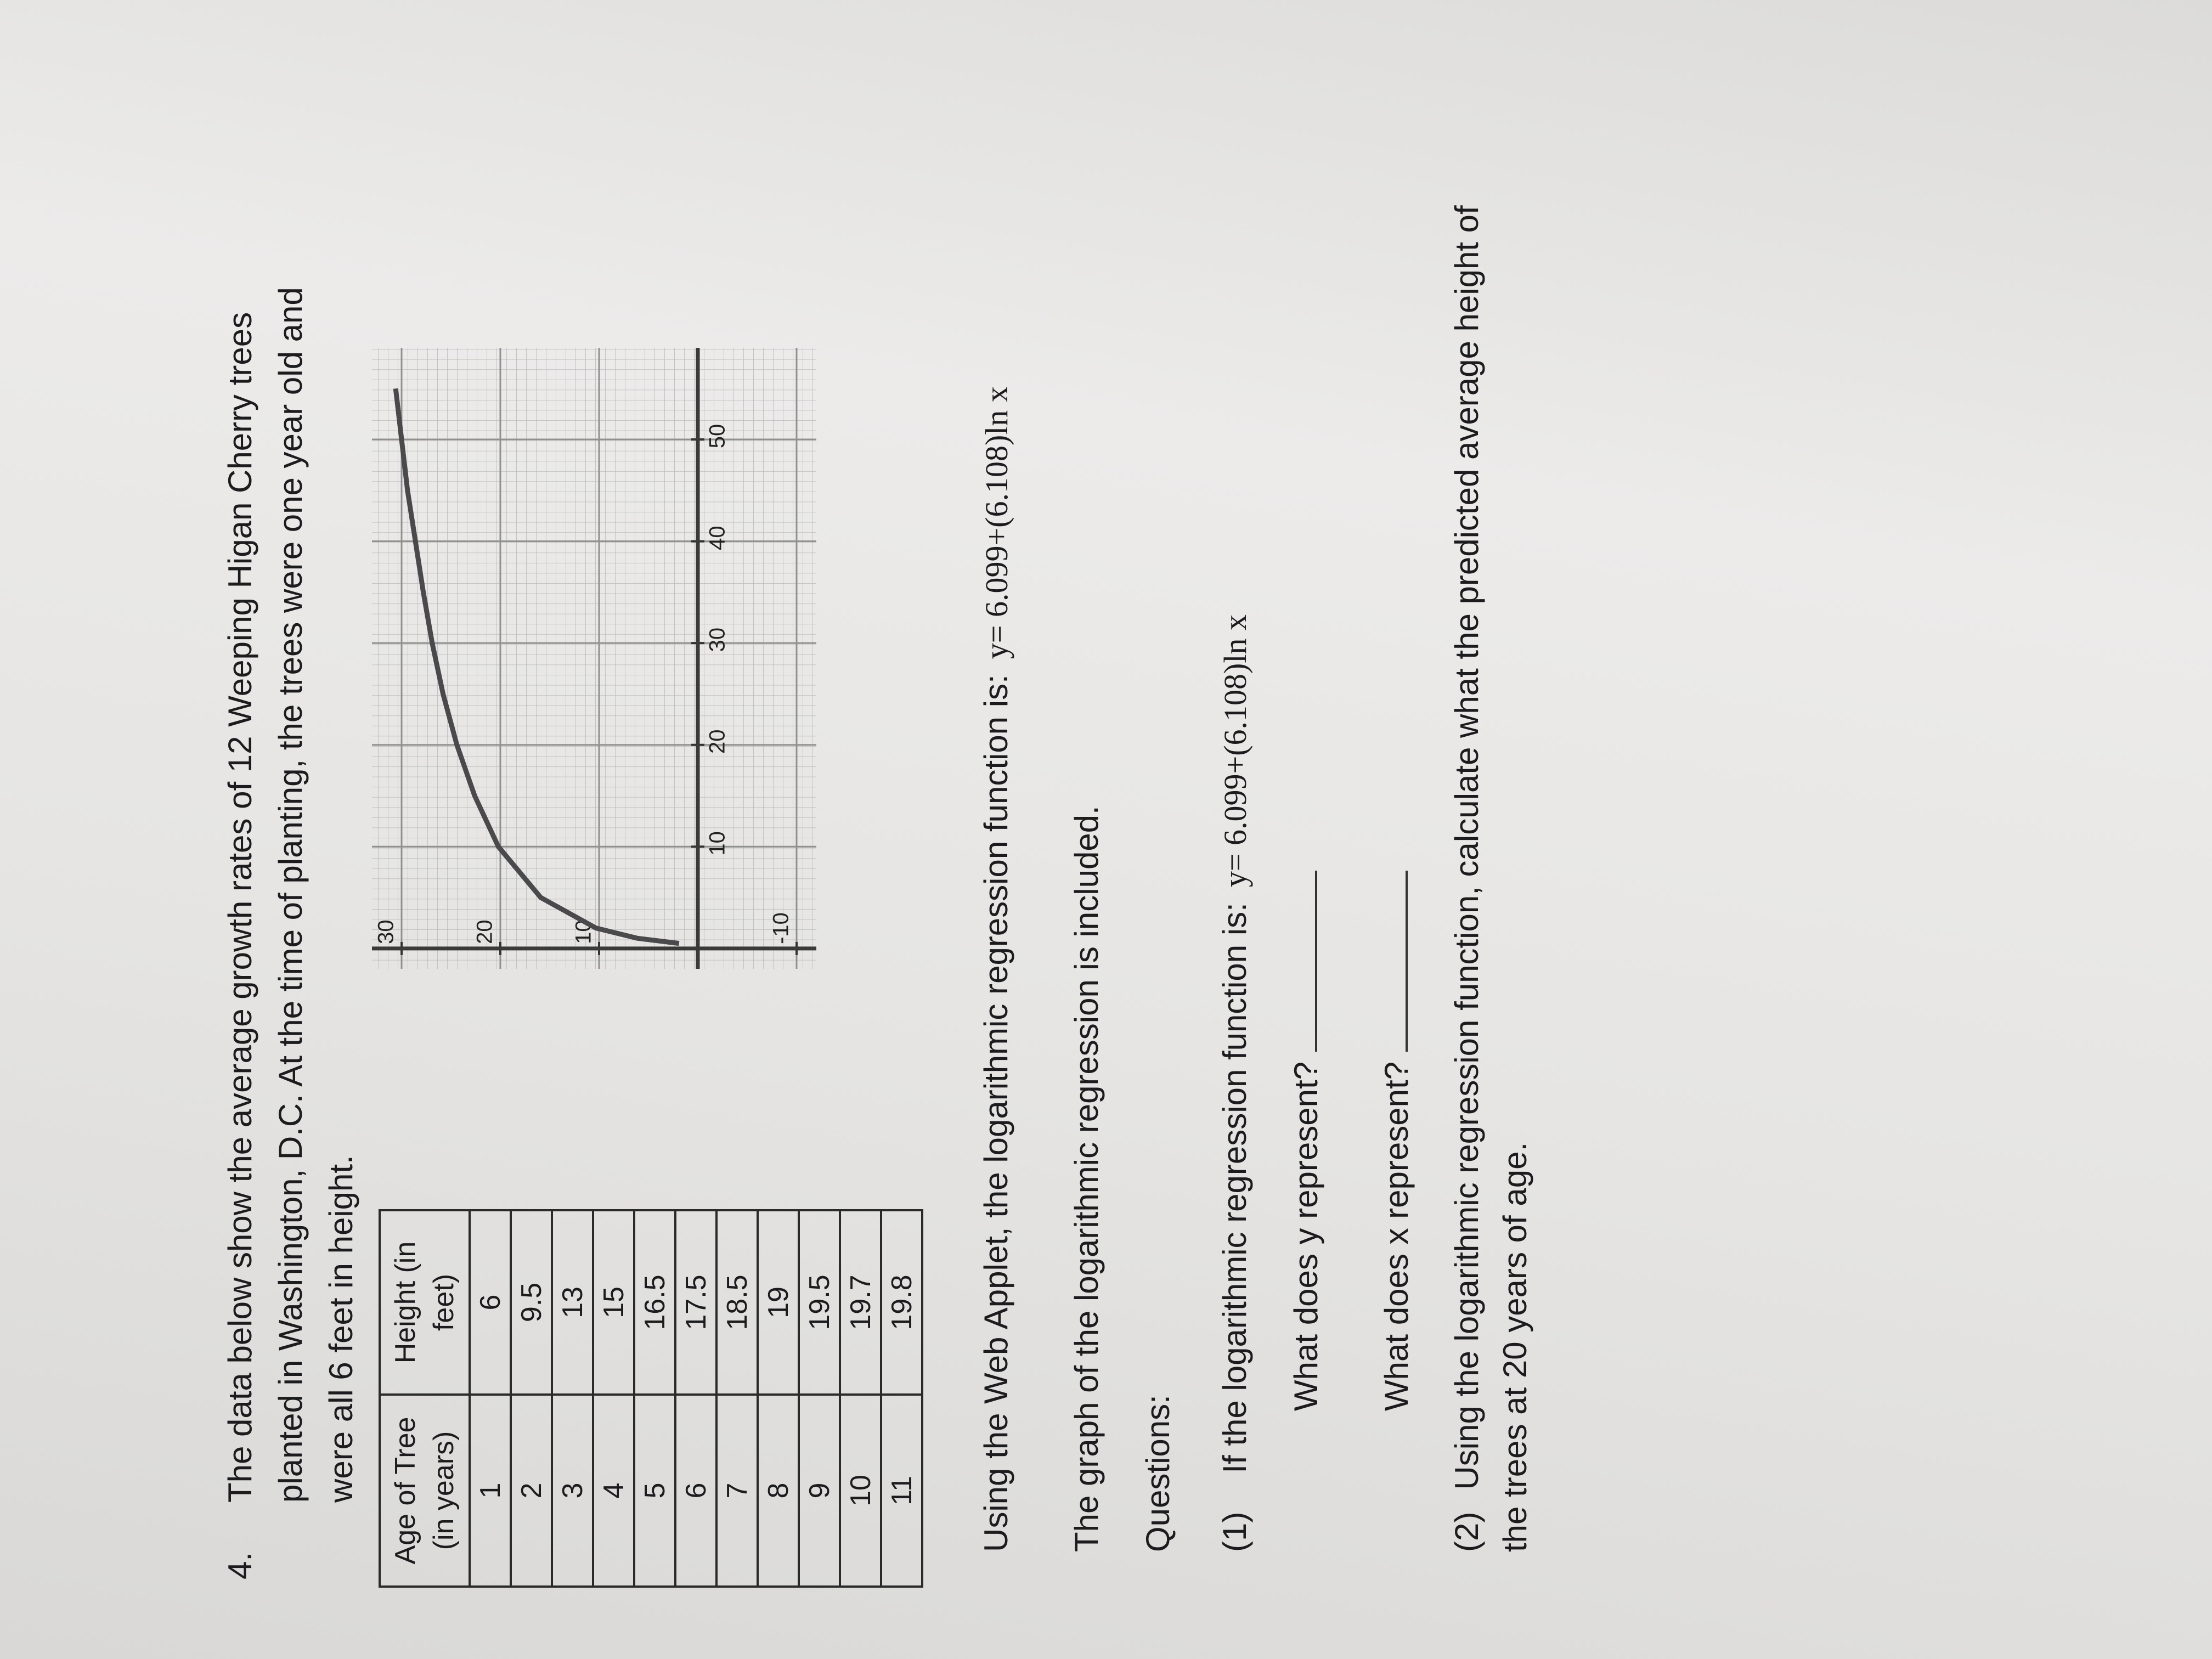  I want to click on table-cell: 4, so click(613, 1491).